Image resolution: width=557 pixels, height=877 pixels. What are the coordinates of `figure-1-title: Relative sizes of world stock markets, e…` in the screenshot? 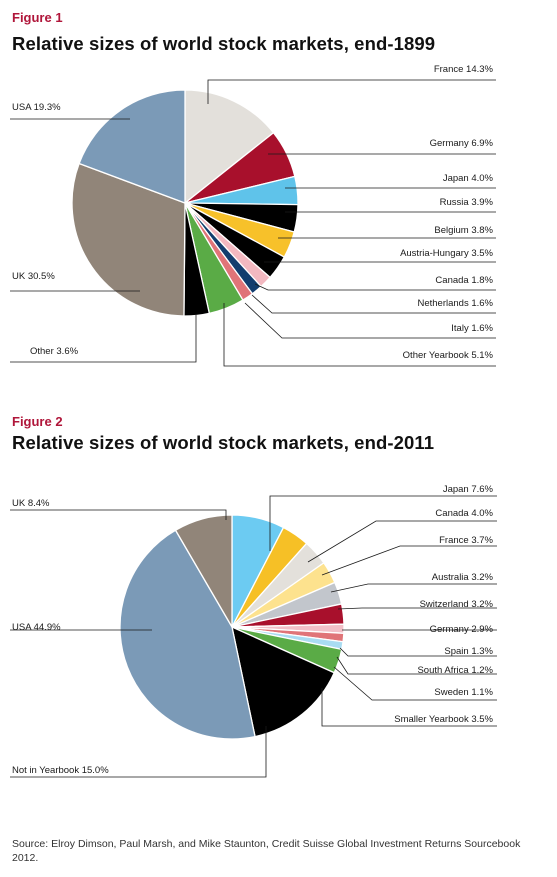 It's located at (224, 43).